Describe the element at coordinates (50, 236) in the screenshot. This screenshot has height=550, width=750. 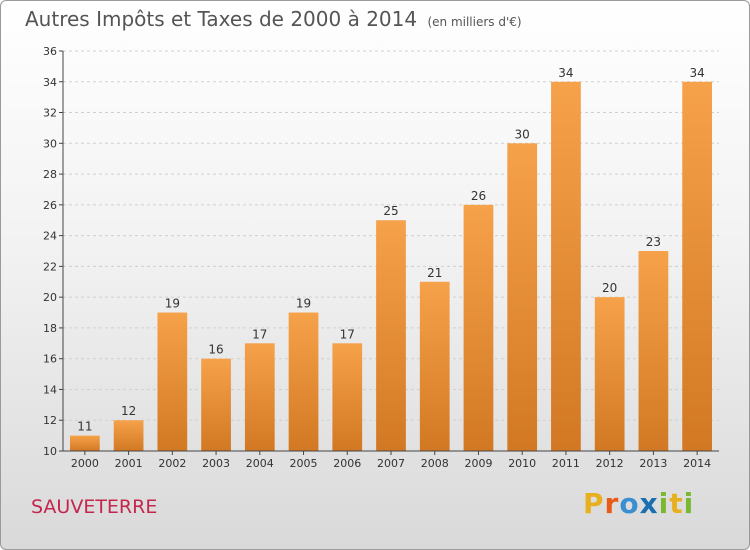
I see `y-tick-label: 24` at that location.